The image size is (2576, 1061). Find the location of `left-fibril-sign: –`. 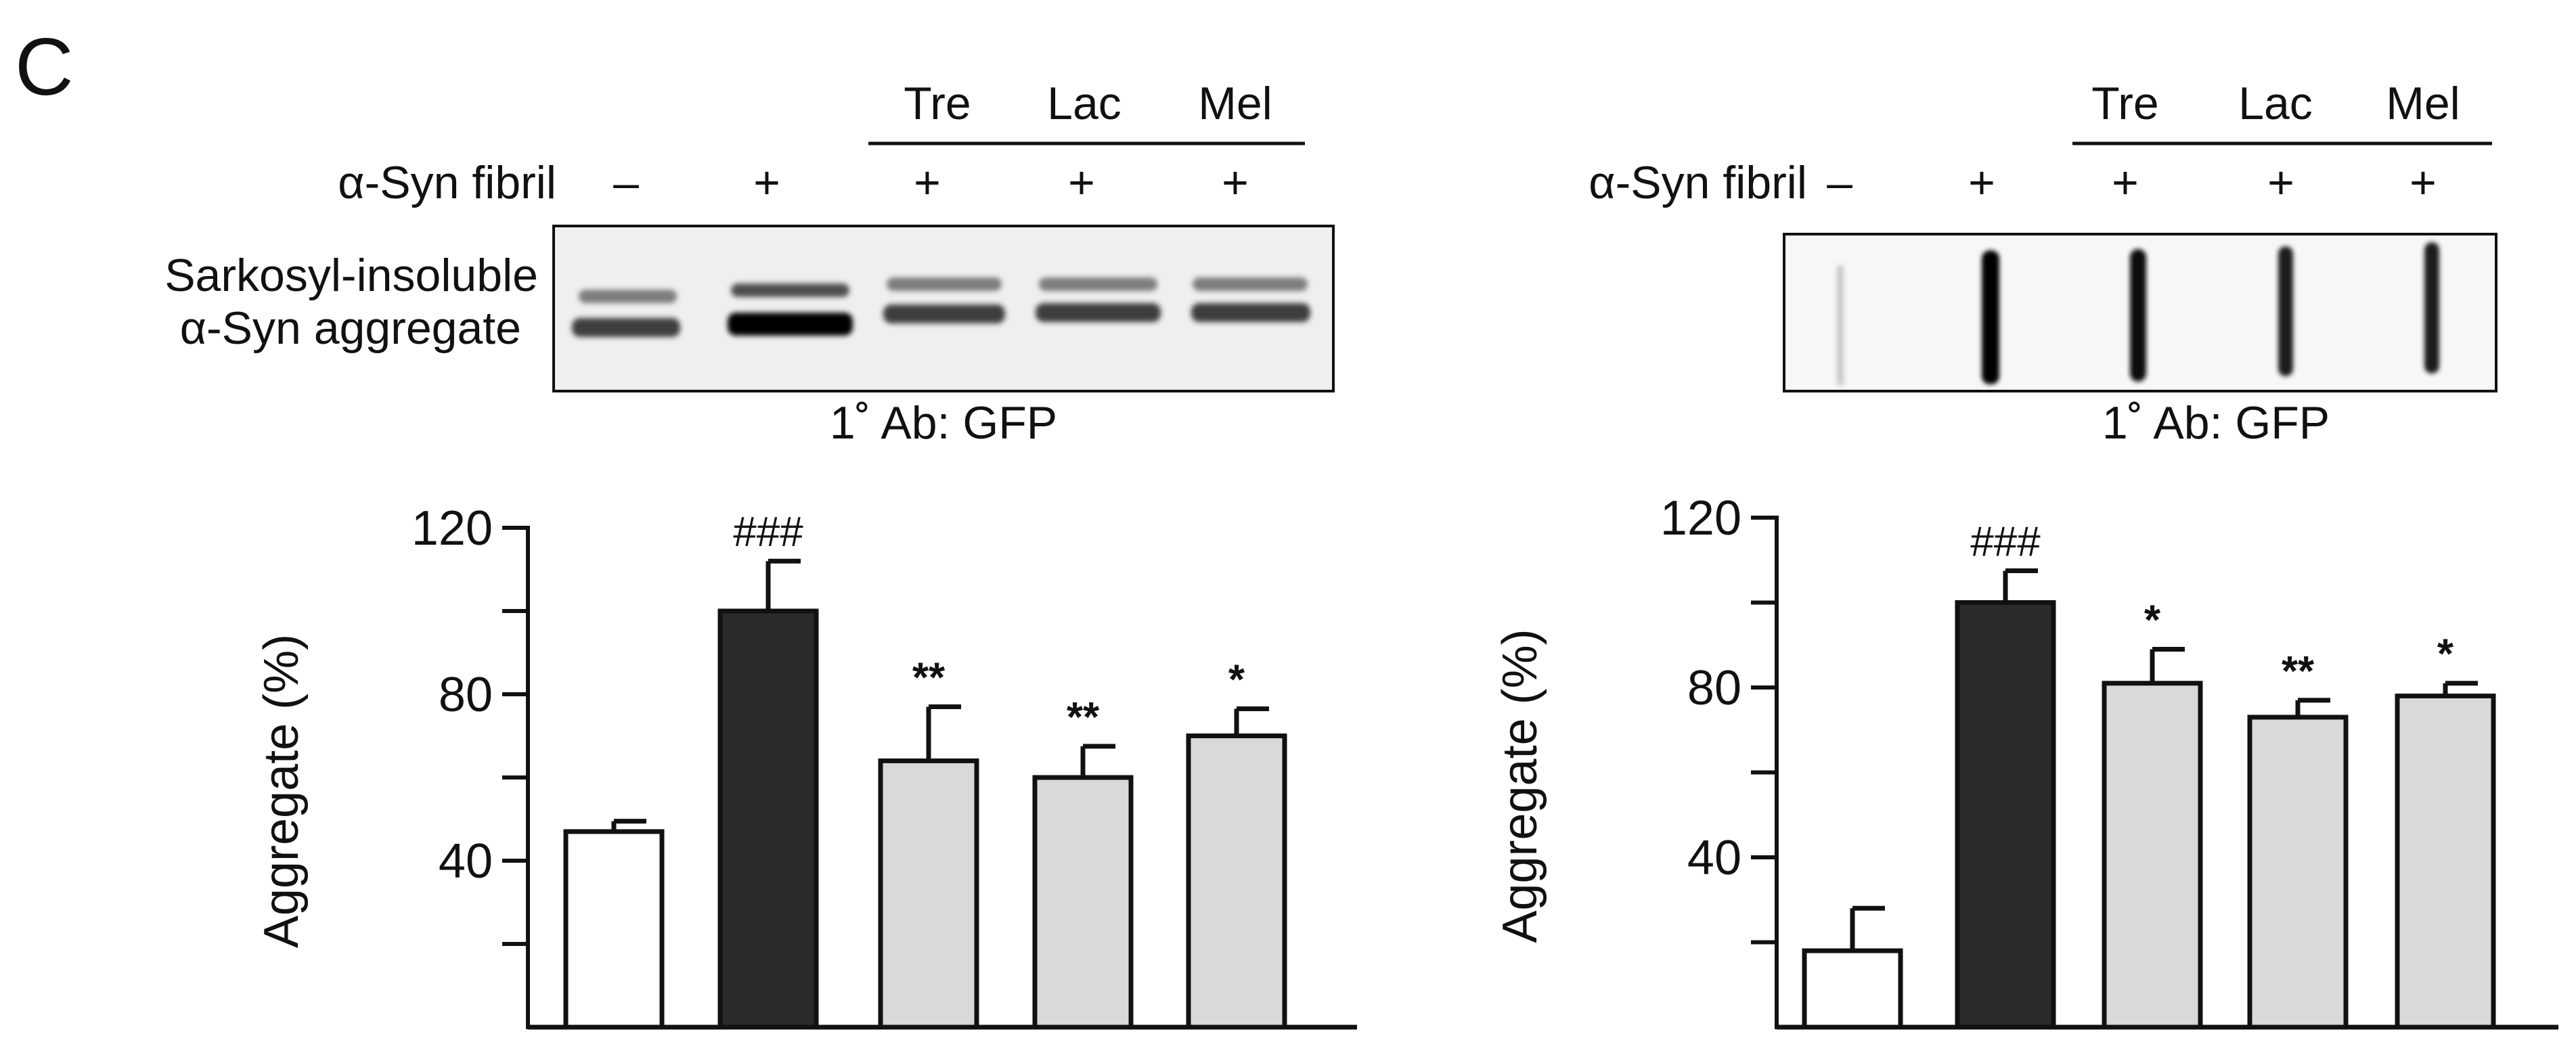

left-fibril-sign: – is located at coordinates (626, 182).